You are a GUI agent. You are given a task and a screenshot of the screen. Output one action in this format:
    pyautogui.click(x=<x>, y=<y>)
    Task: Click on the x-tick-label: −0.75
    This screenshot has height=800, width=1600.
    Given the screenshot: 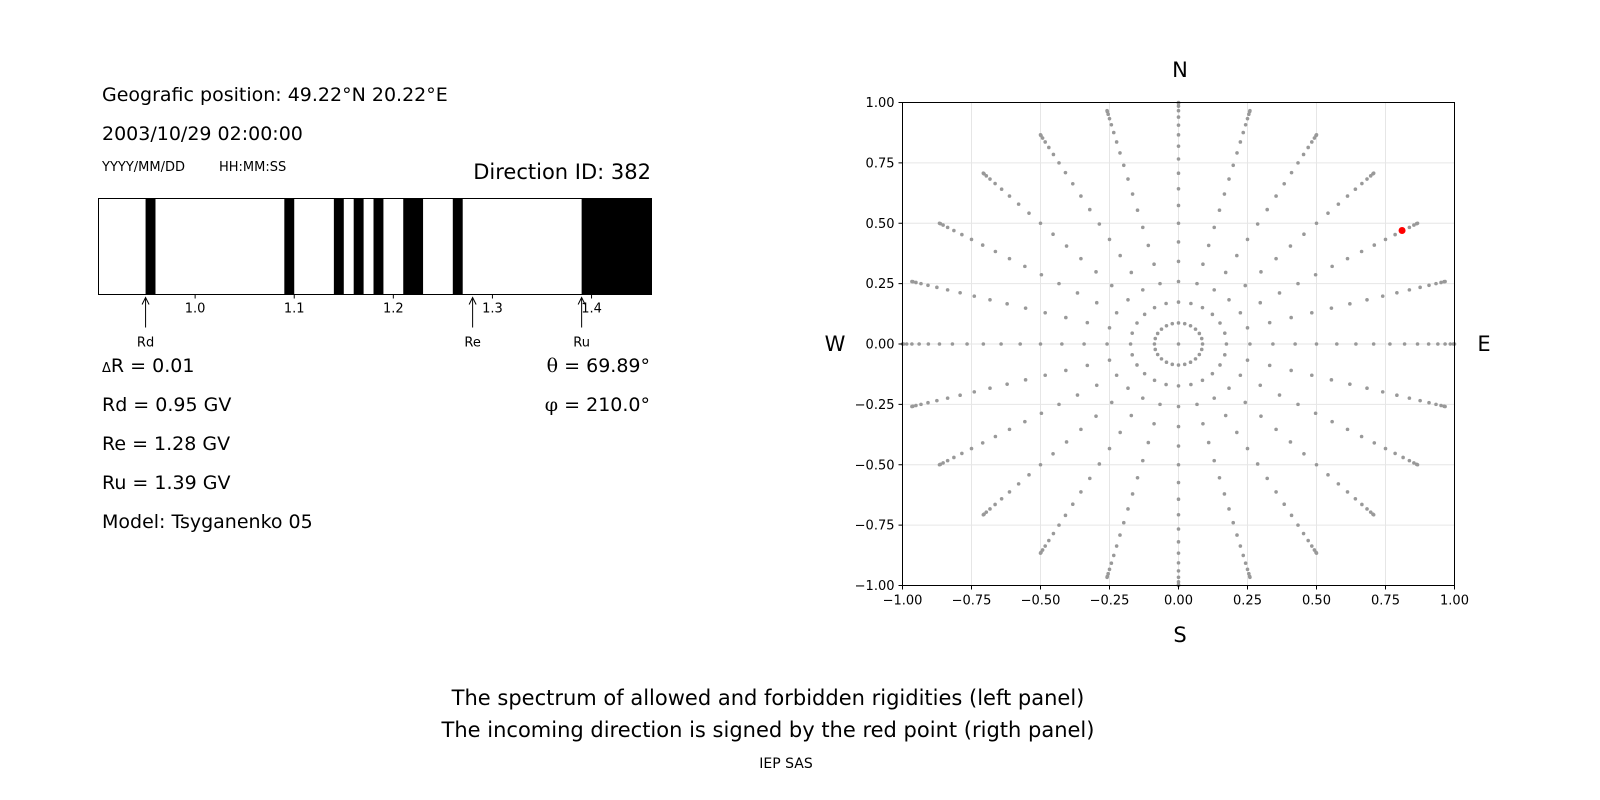 What is the action you would take?
    pyautogui.click(x=972, y=601)
    